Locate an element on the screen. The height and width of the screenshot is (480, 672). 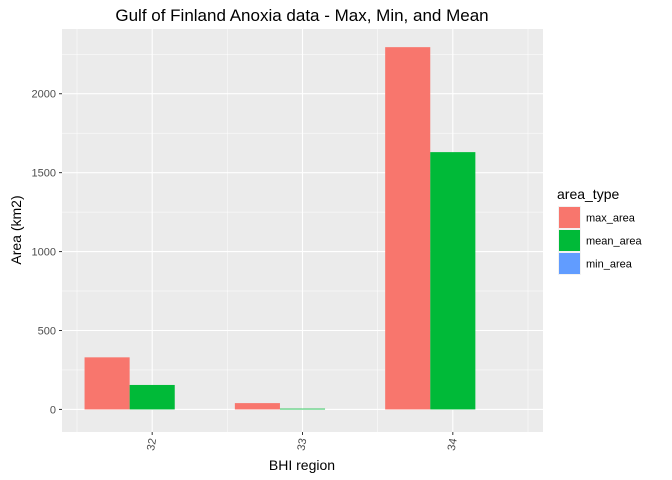
x-axis-title: BHI region is located at coordinates (302, 465).